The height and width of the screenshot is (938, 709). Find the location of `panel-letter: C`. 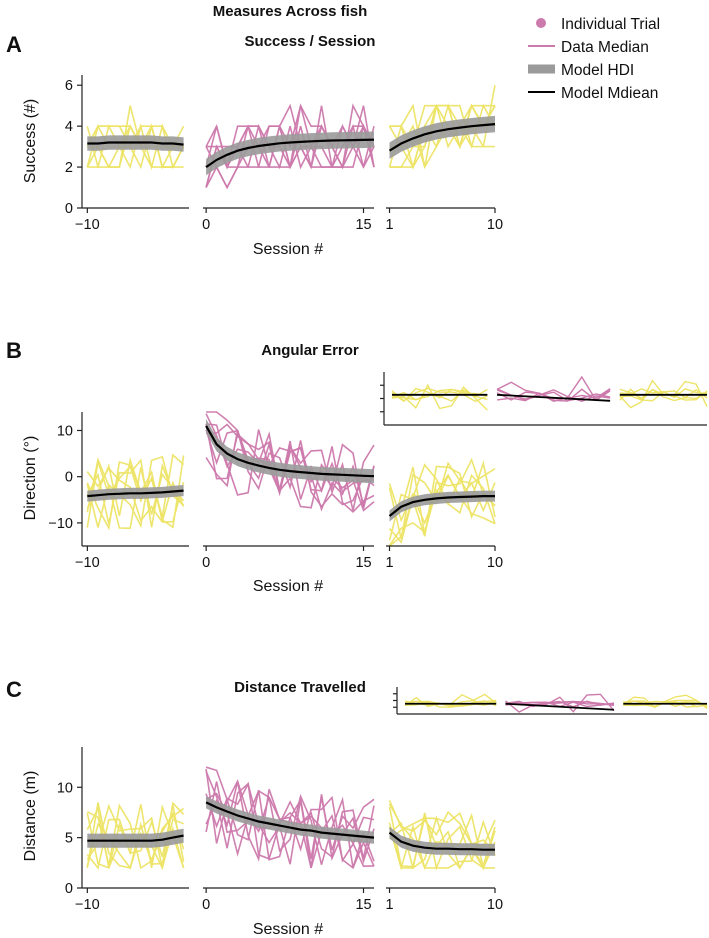

panel-letter: C is located at coordinates (14, 689).